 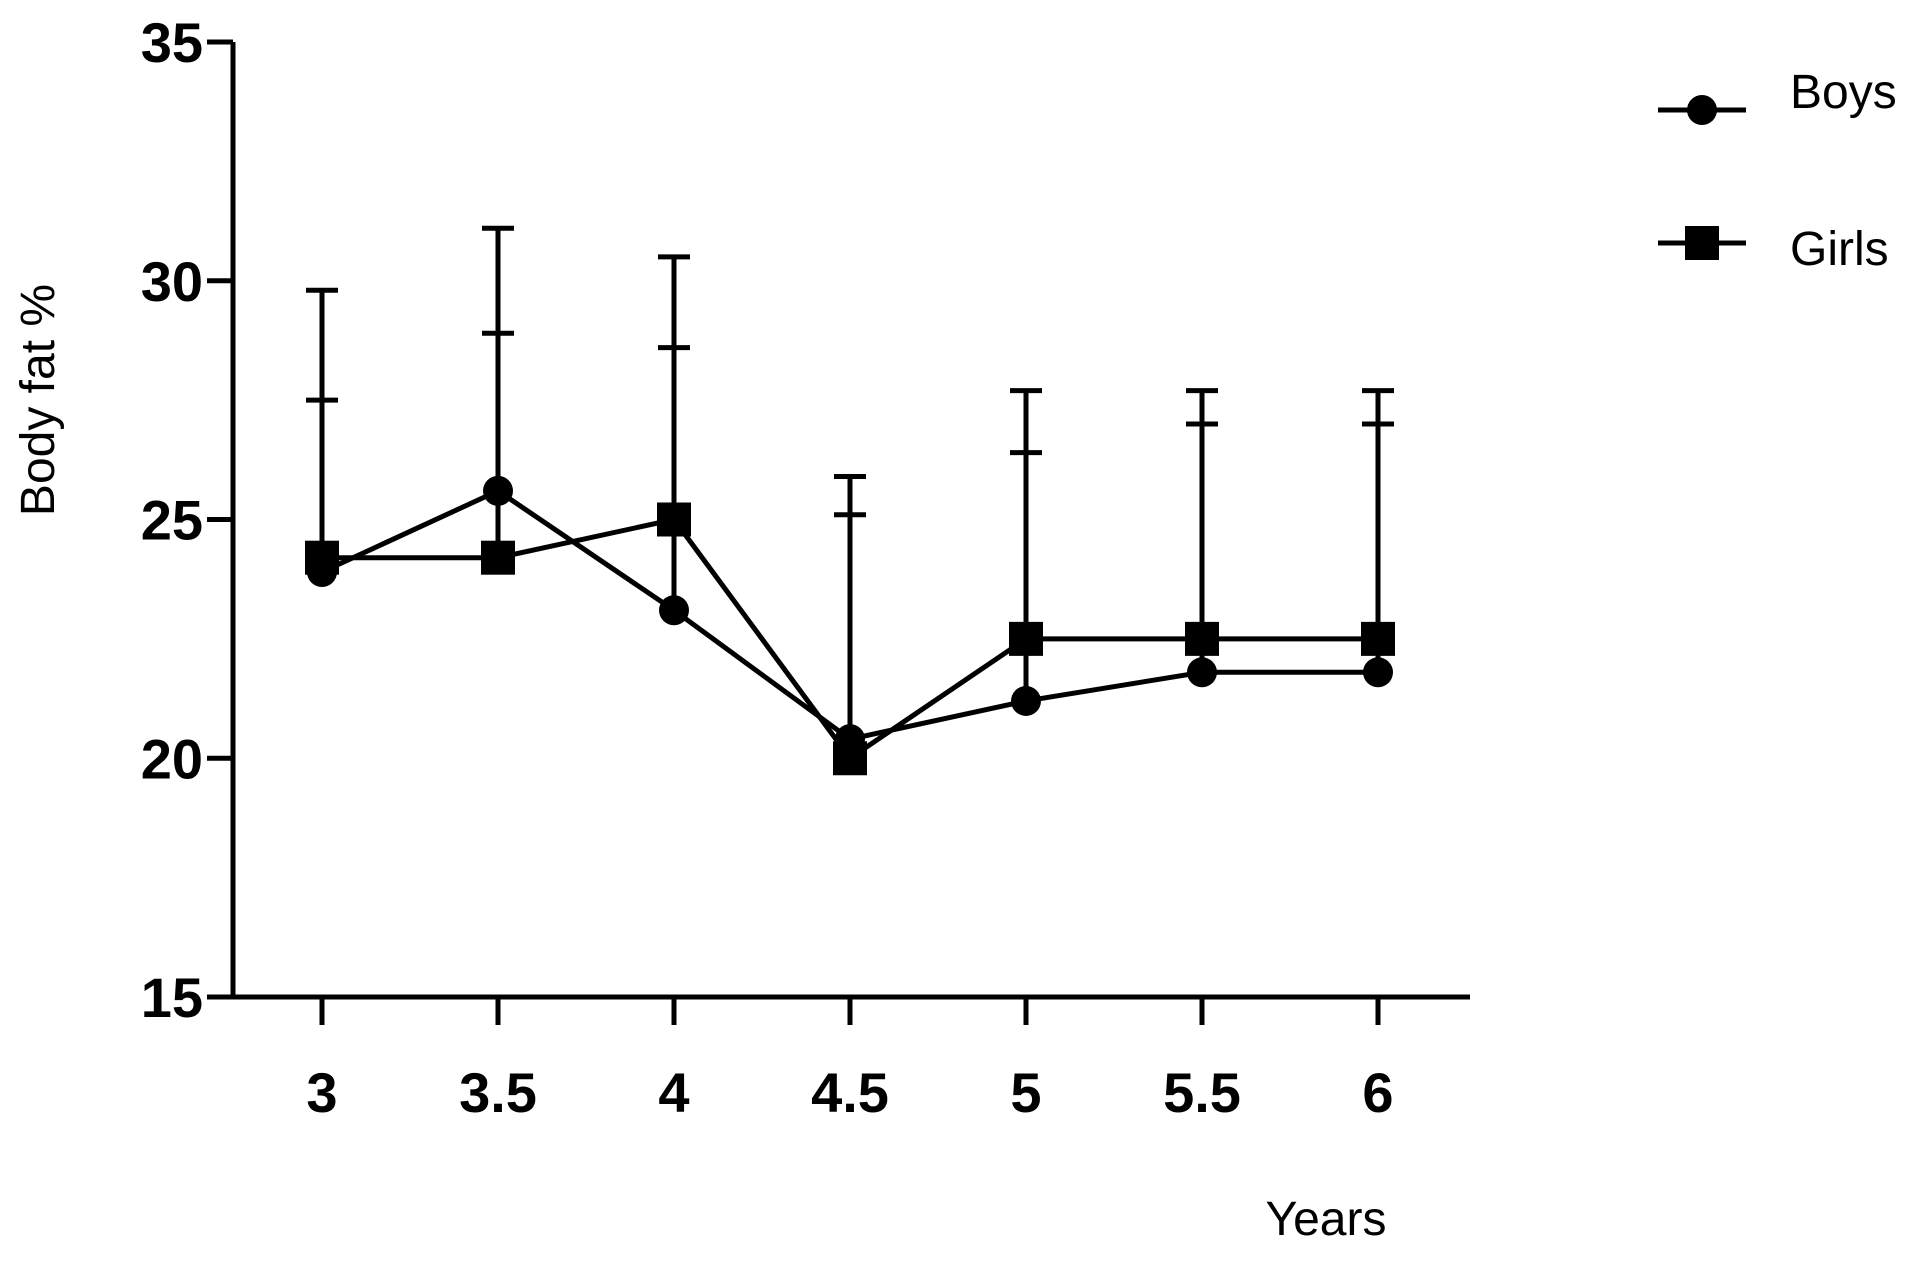 I want to click on x-tick-label: 3, so click(x=321, y=1092).